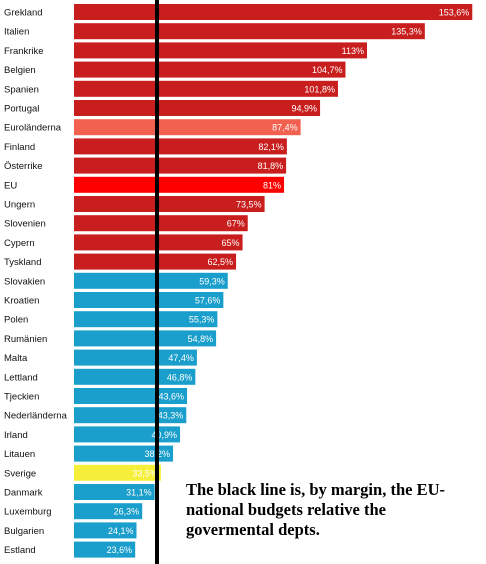 This screenshot has width=486, height=564. I want to click on value-label-25: 31,1%, so click(139, 493).